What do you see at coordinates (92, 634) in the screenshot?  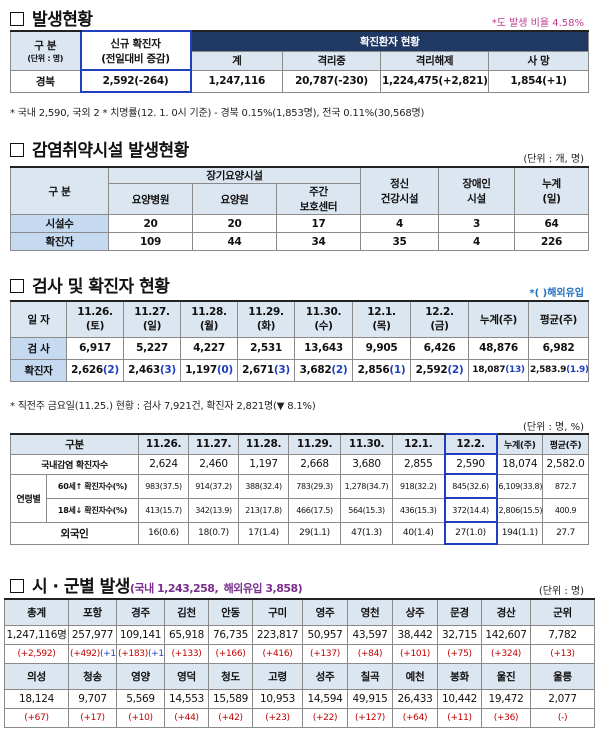 I see `city-cell: 257,977` at bounding box center [92, 634].